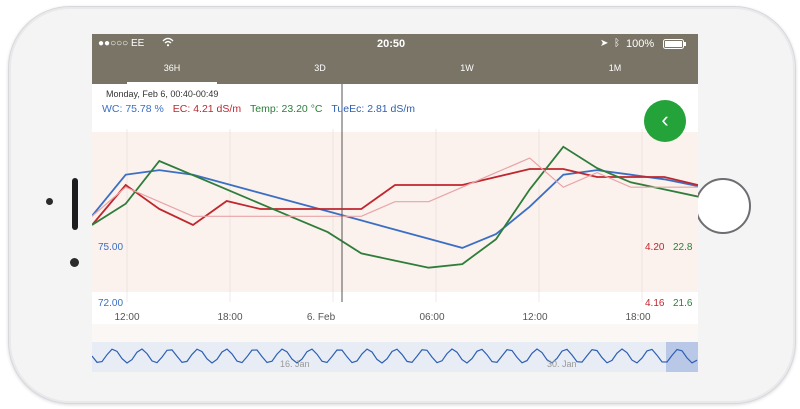 The height and width of the screenshot is (409, 800). Describe the element at coordinates (320, 68) in the screenshot. I see `tab-3d: 3D` at that location.